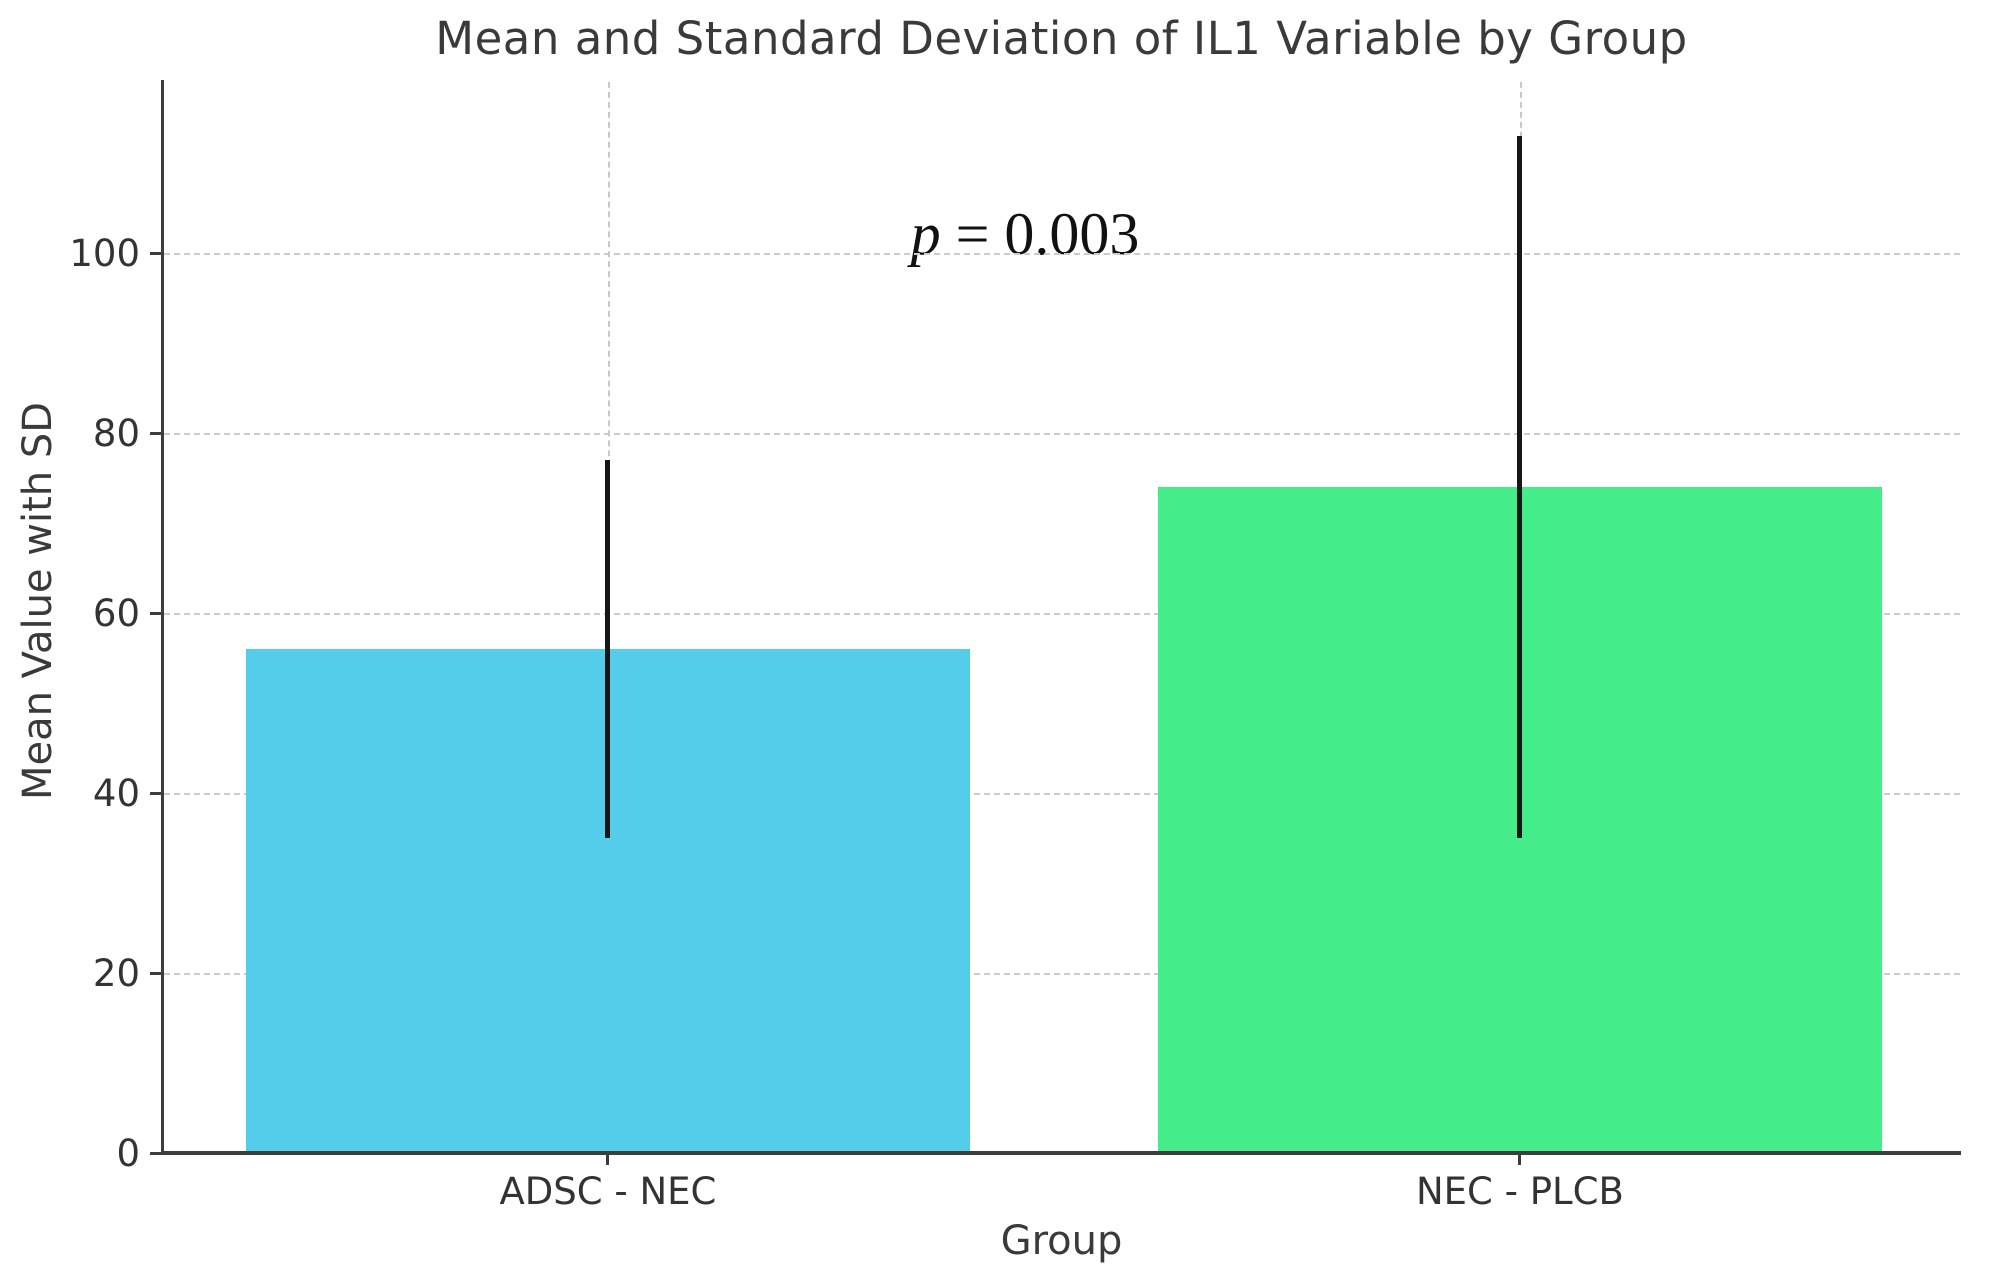 Image resolution: width=1997 pixels, height=1280 pixels. Describe the element at coordinates (1040, 234) in the screenshot. I see `p-value-text: = 0.003` at that location.